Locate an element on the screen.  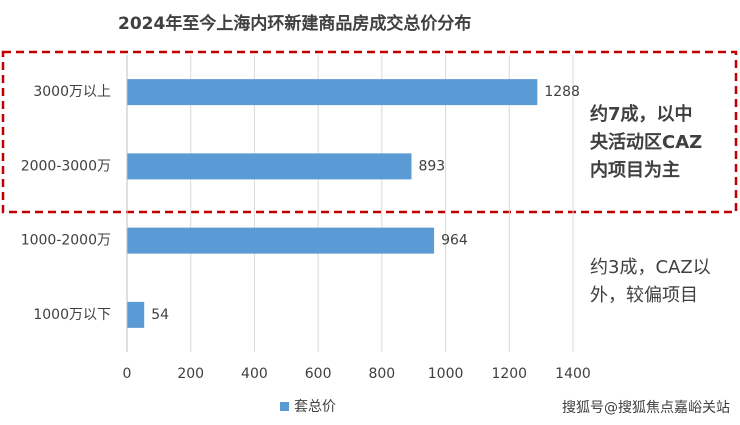
x-tick-label: 600 is located at coordinates (318, 374).